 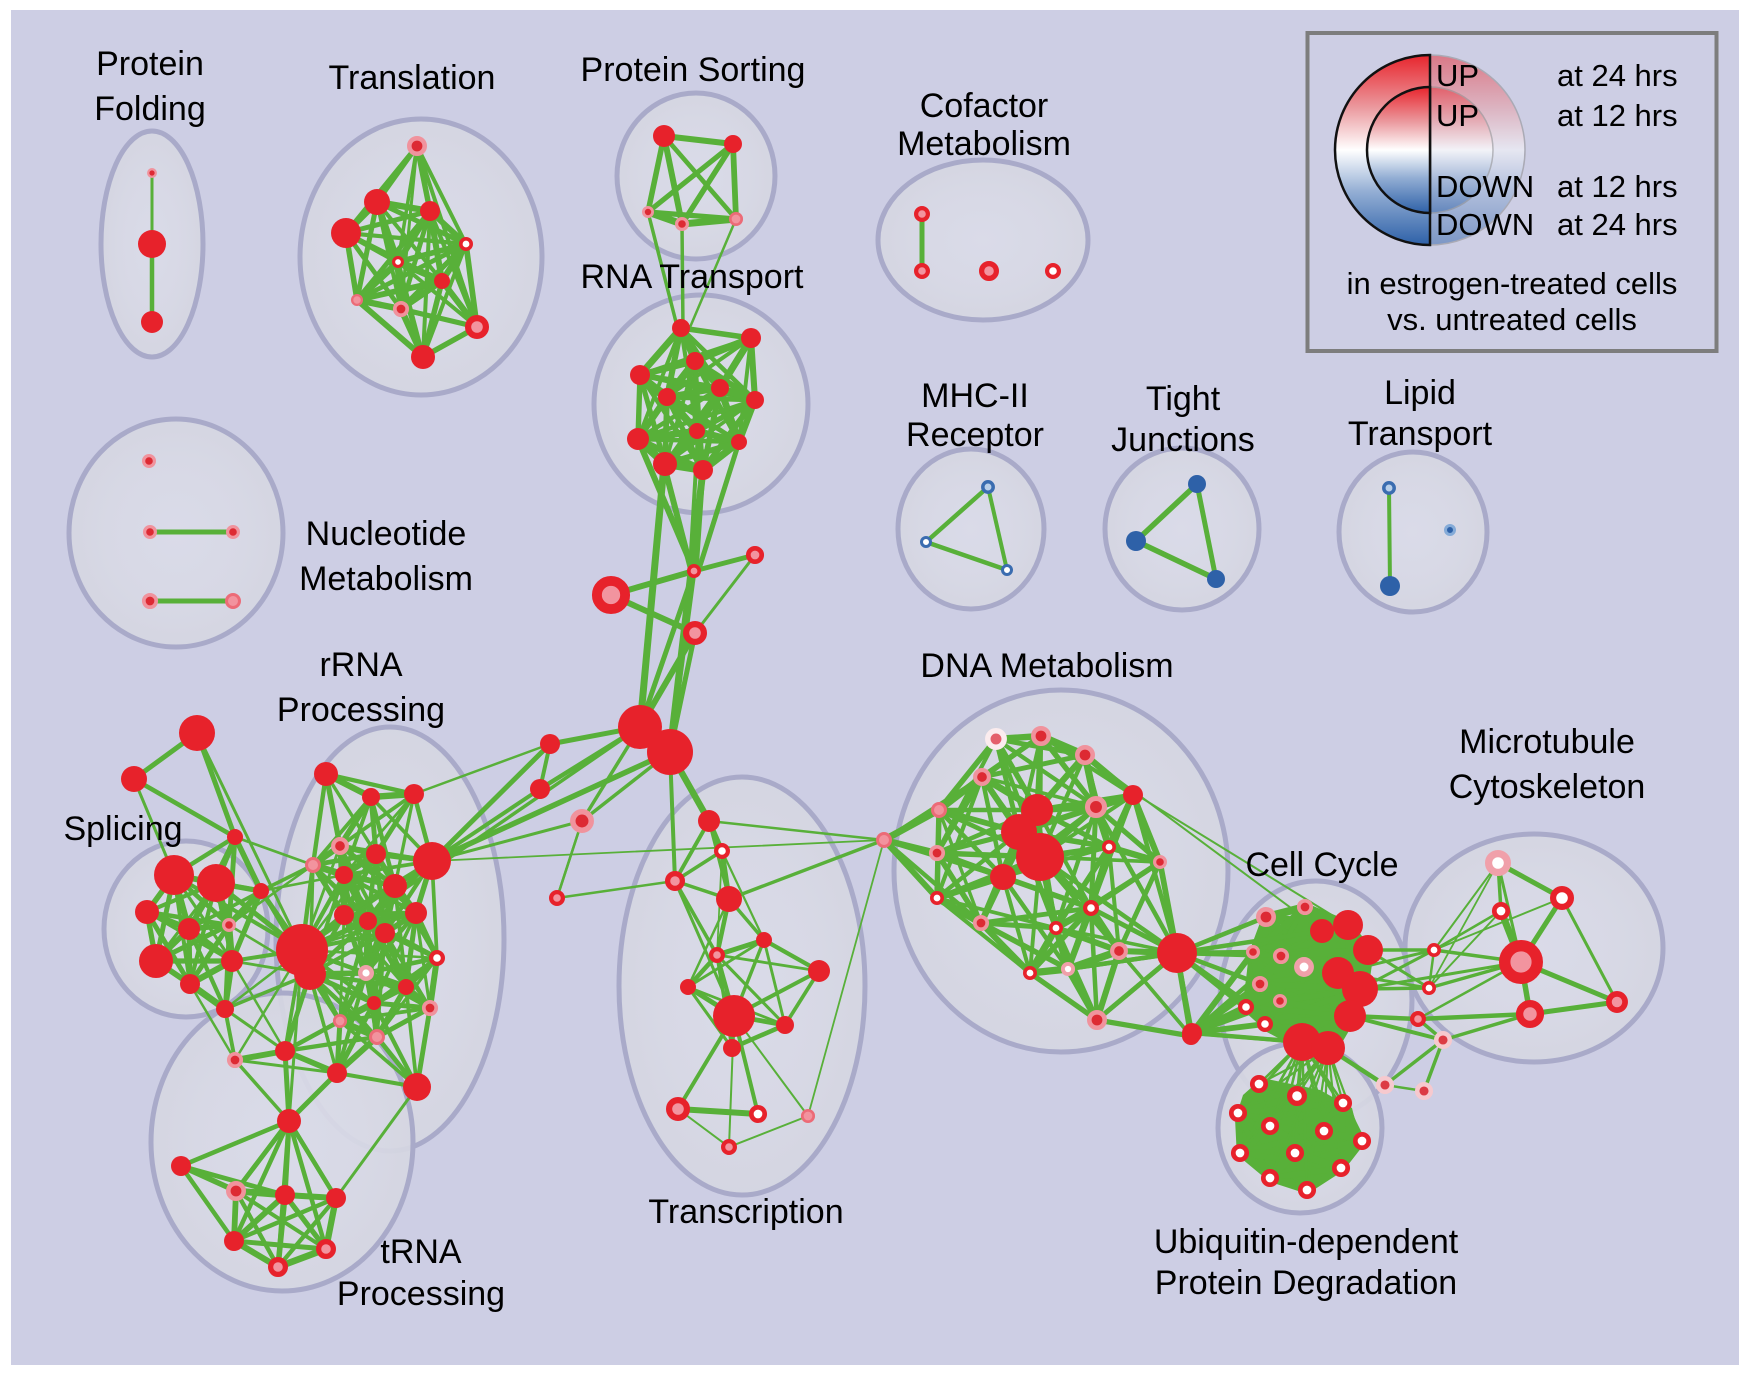 What do you see at coordinates (1046, 666) in the screenshot?
I see `svg-text: DNA Metabolism` at bounding box center [1046, 666].